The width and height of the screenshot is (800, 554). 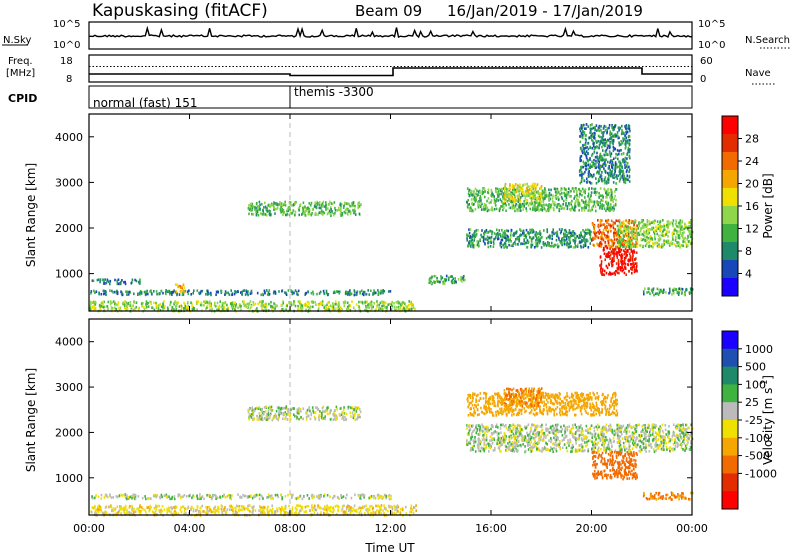 I want to click on date-range: 16/Jan/2019 - 17/Jan/2019, so click(x=545, y=11).